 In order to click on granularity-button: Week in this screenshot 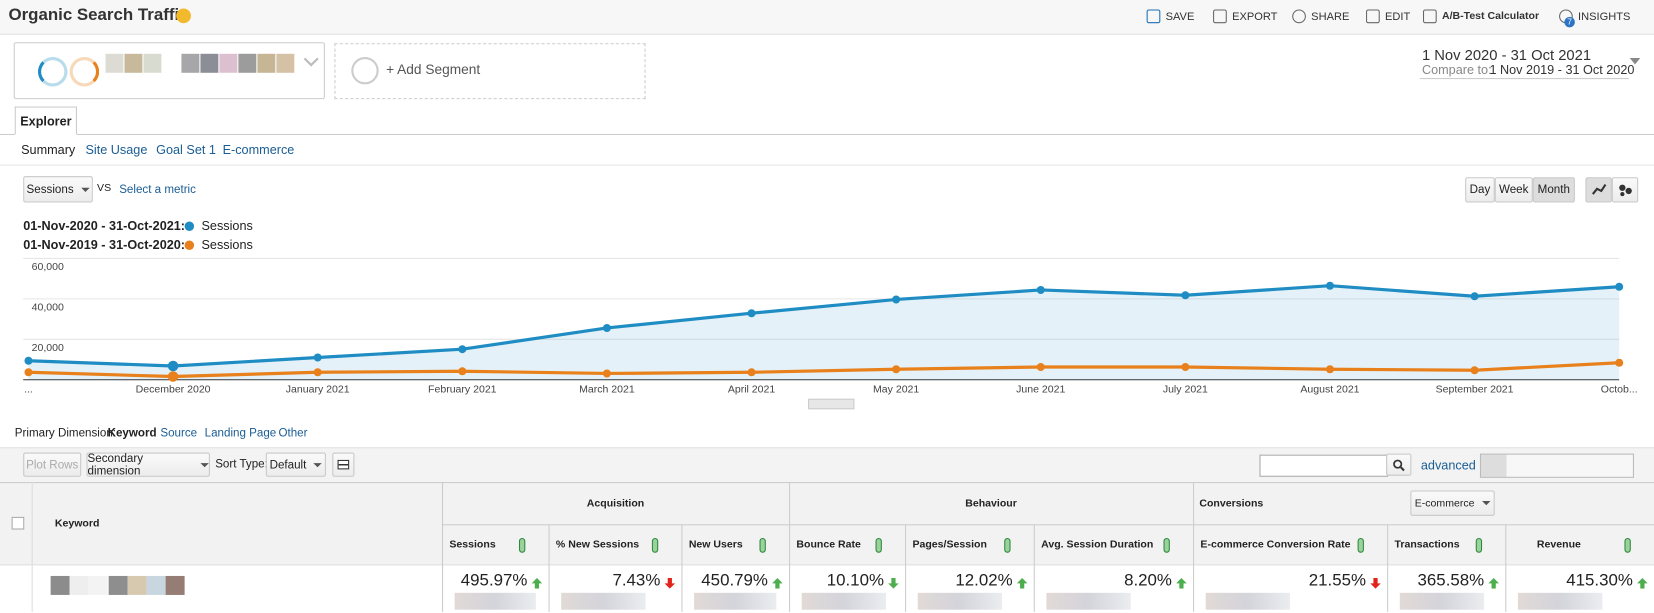, I will do `click(1513, 190)`.